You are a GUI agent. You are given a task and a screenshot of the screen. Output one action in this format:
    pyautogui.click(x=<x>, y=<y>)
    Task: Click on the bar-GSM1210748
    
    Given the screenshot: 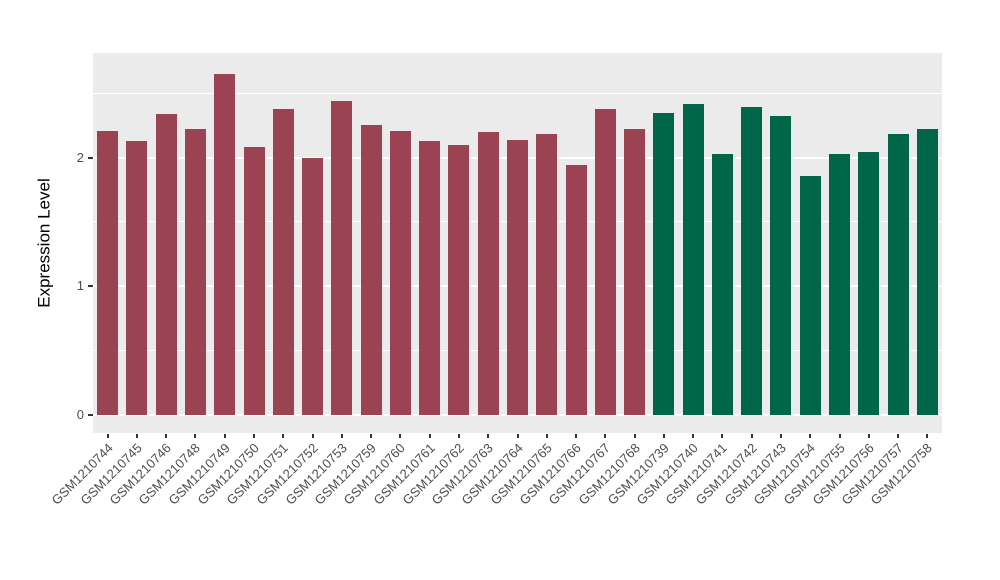 What is the action you would take?
    pyautogui.click(x=195, y=272)
    